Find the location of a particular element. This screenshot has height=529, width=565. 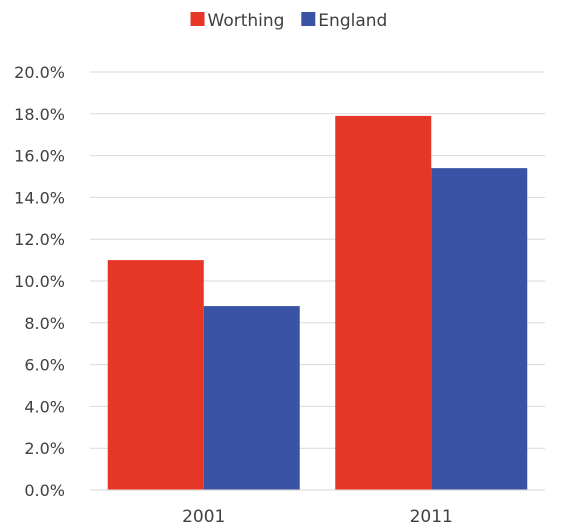

x-tick-label: 2011 is located at coordinates (431, 517).